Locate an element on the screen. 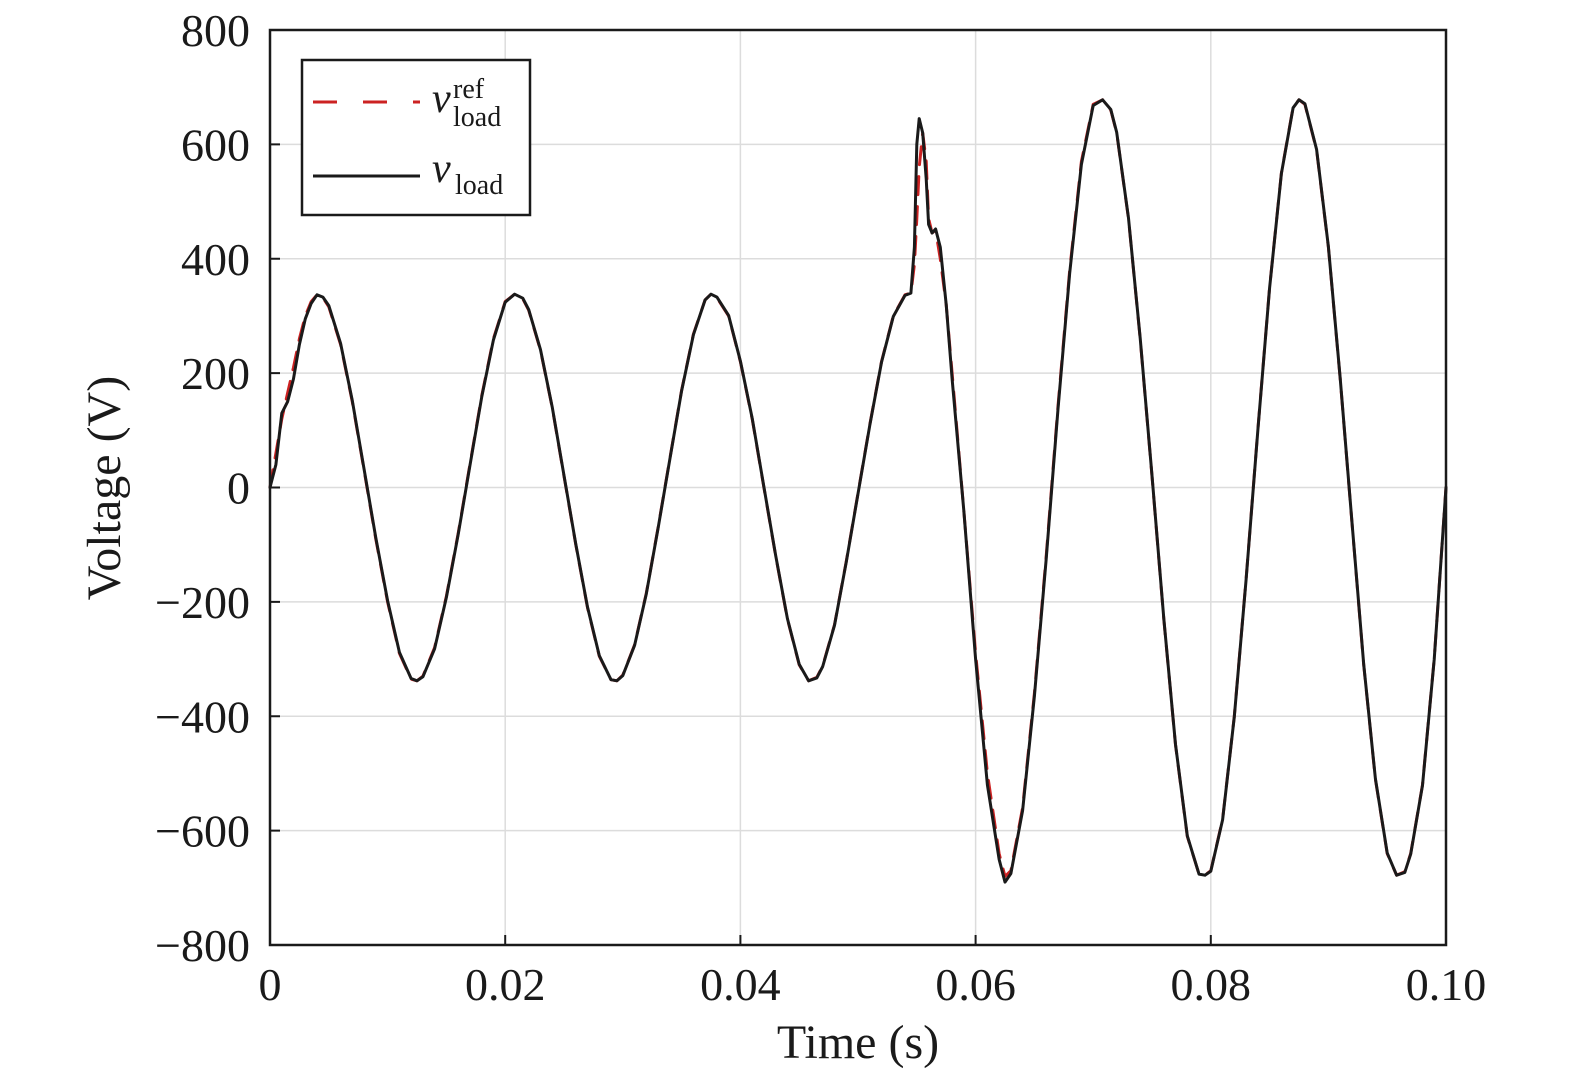  y-tick-label: −200 is located at coordinates (202, 602).